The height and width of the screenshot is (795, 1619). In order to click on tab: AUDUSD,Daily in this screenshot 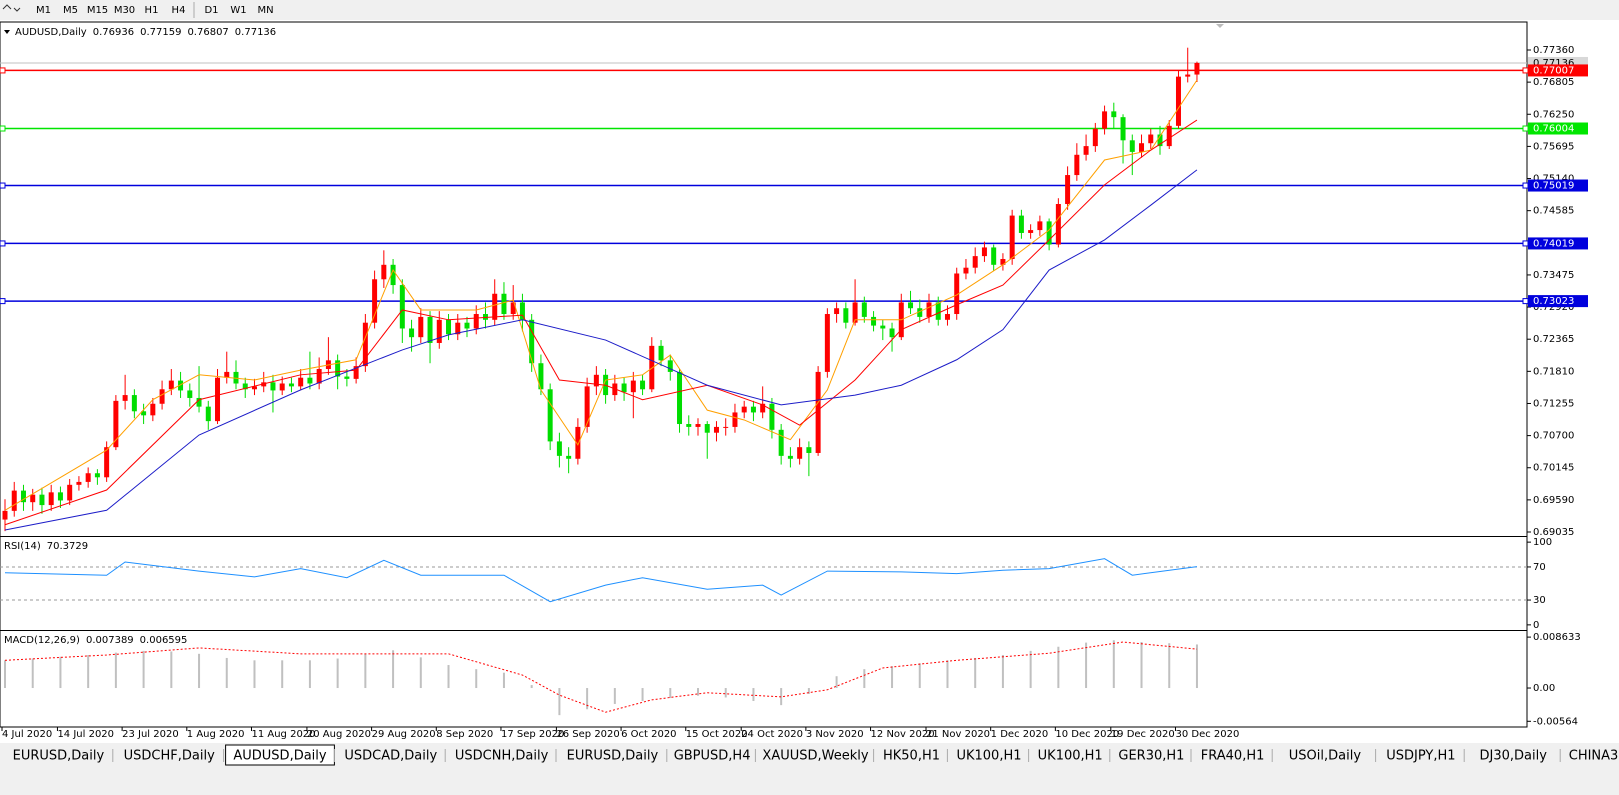, I will do `click(280, 756)`.